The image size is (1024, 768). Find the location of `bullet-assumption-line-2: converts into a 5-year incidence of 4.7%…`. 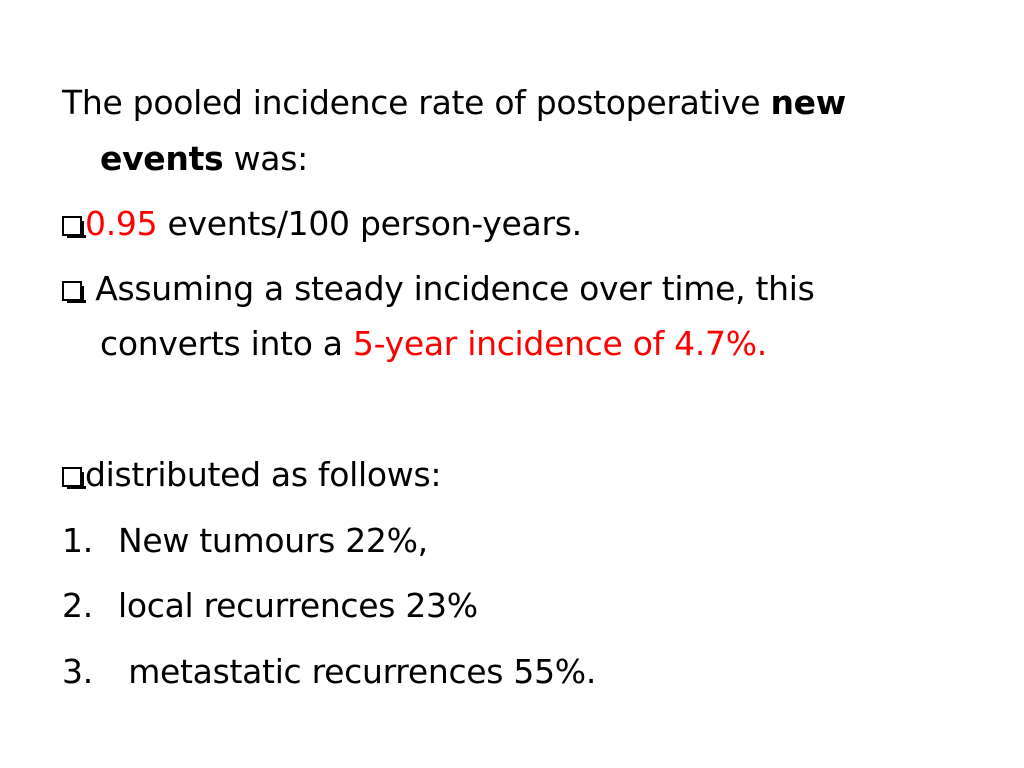

bullet-assumption-line-2: converts into a 5-year incidence of 4.7%… is located at coordinates (433, 344).